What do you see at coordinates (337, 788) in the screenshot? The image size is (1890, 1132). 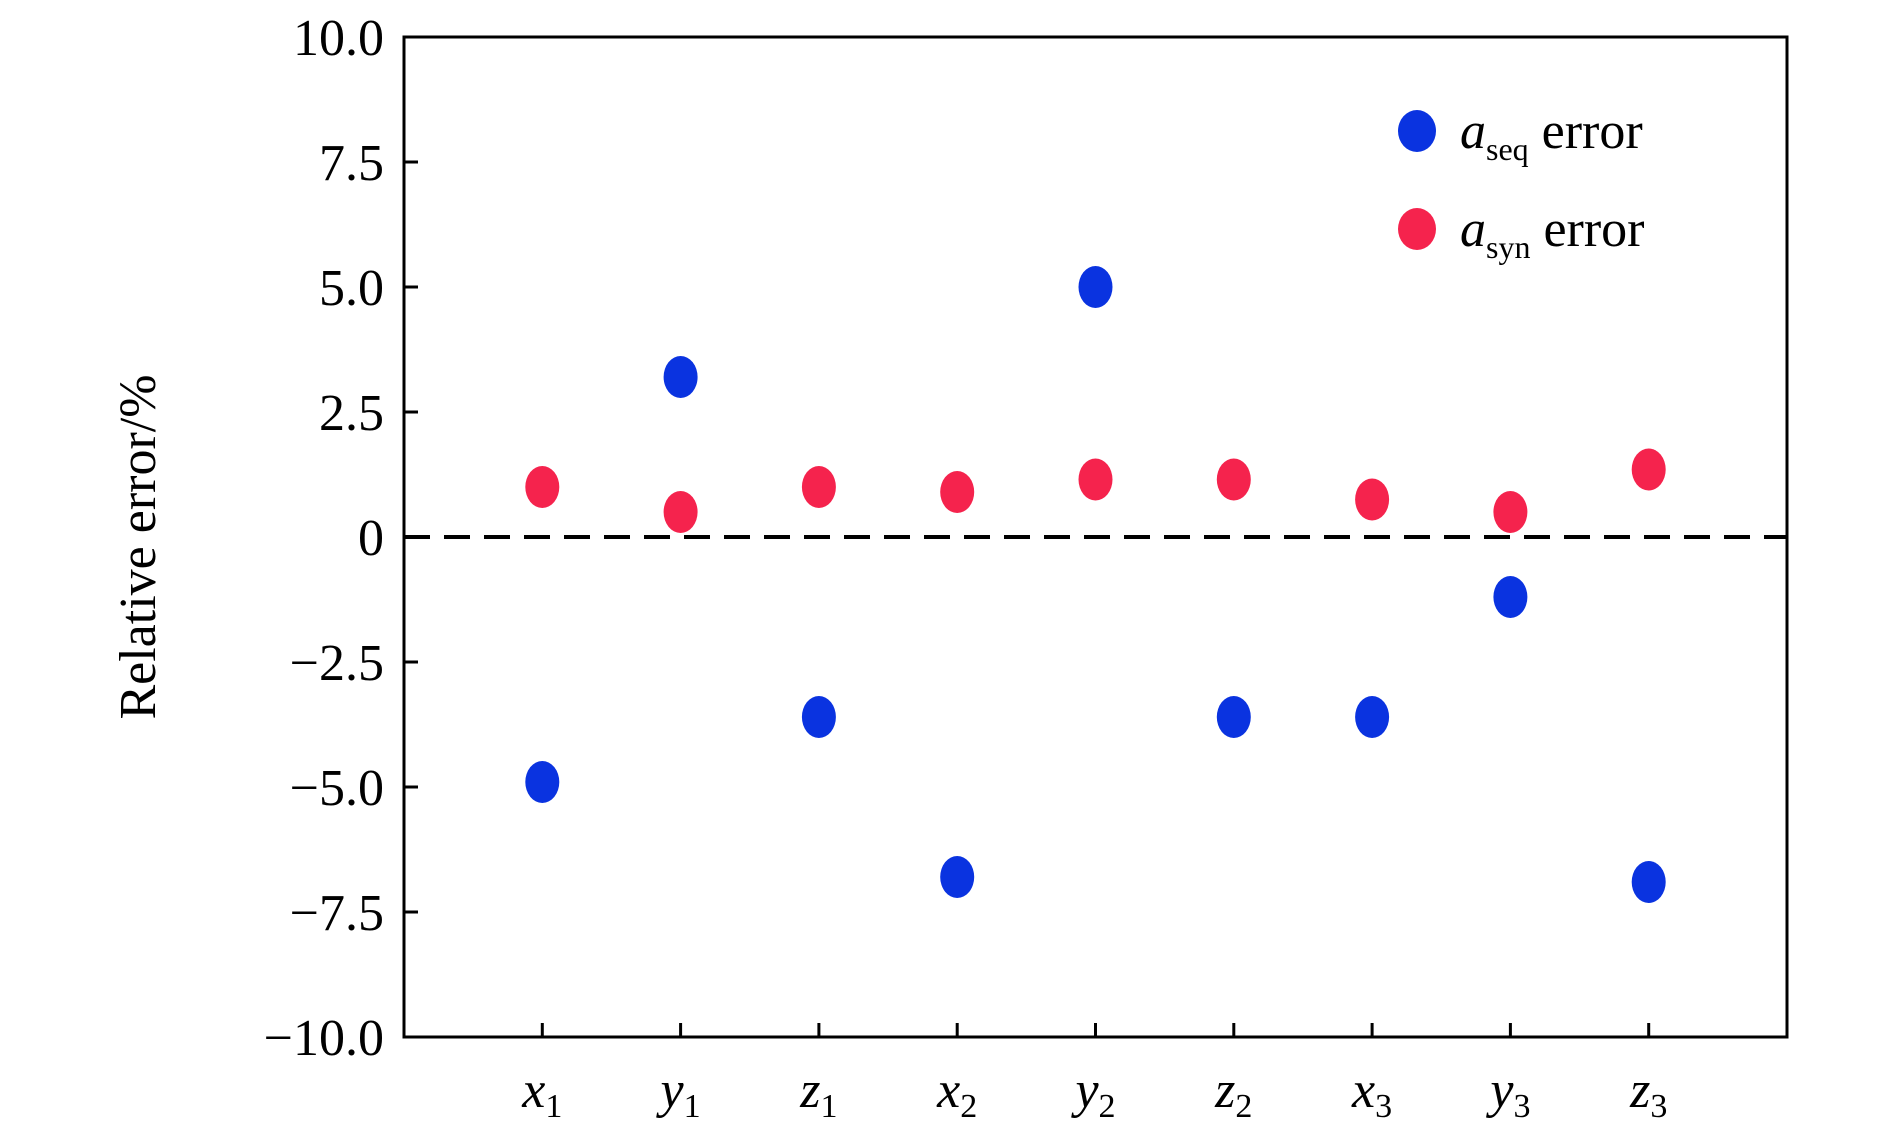 I see `y-tick-label: −5.0` at bounding box center [337, 788].